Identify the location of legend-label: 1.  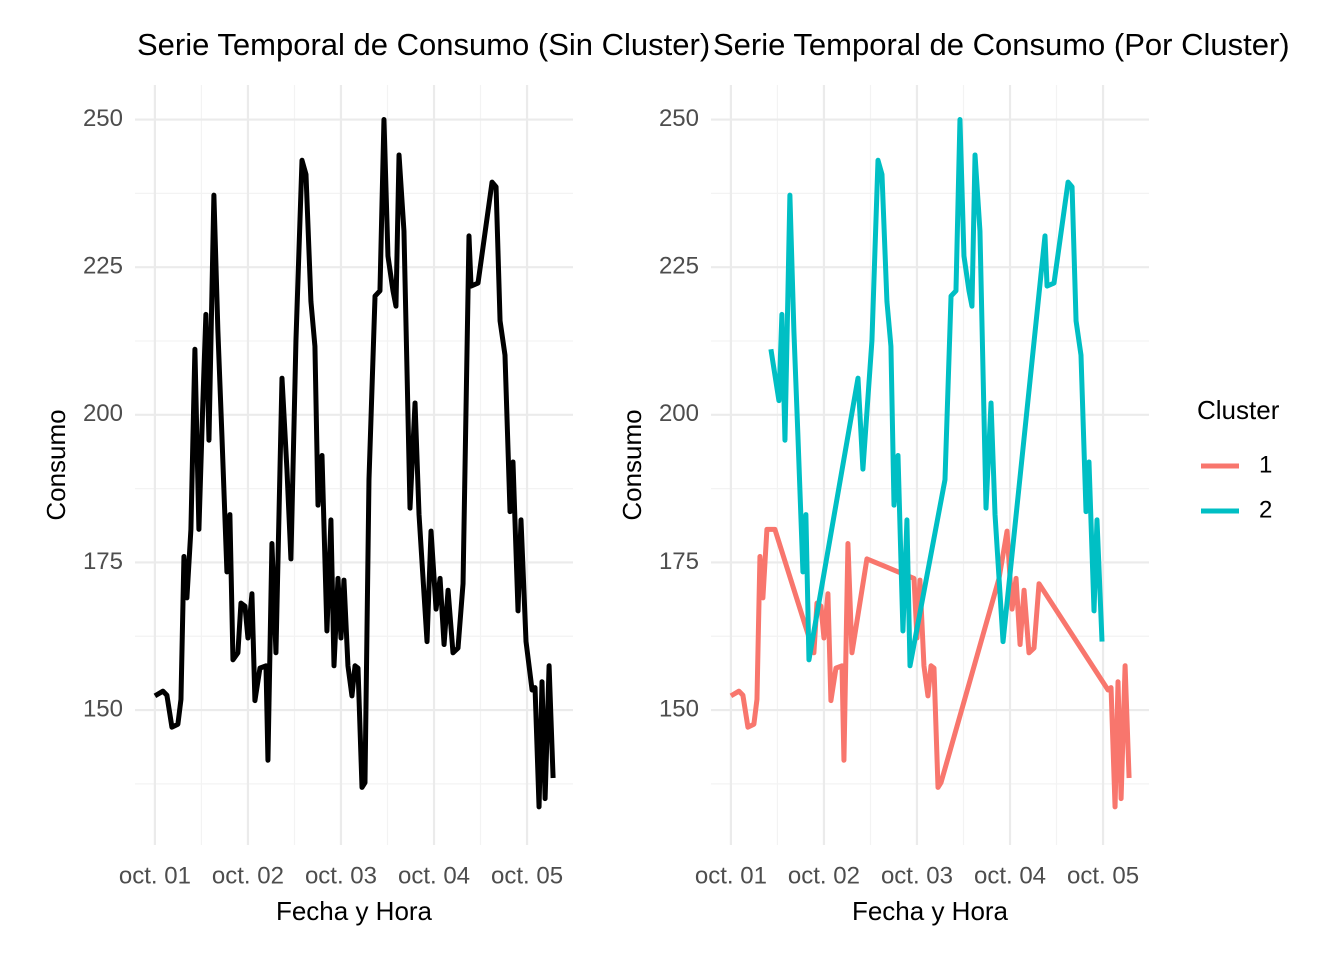
(1265, 464).